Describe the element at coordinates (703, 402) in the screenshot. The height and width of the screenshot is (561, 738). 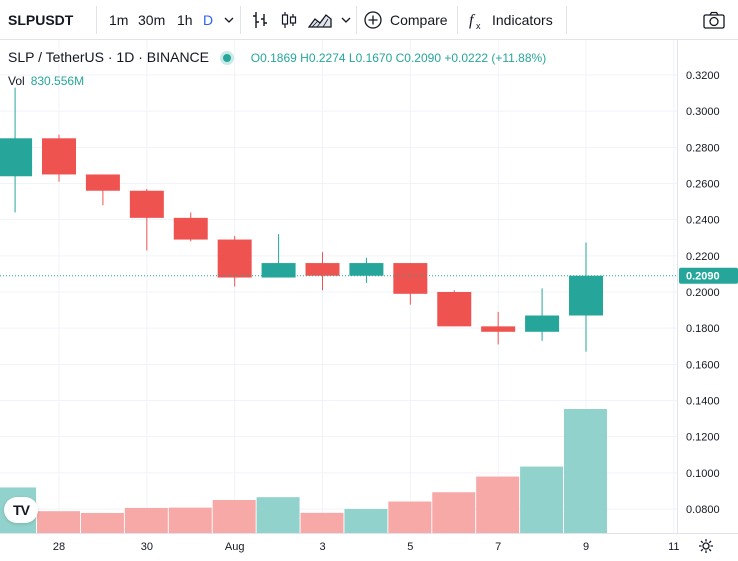
I see `price-tick-label: 0.1400` at that location.